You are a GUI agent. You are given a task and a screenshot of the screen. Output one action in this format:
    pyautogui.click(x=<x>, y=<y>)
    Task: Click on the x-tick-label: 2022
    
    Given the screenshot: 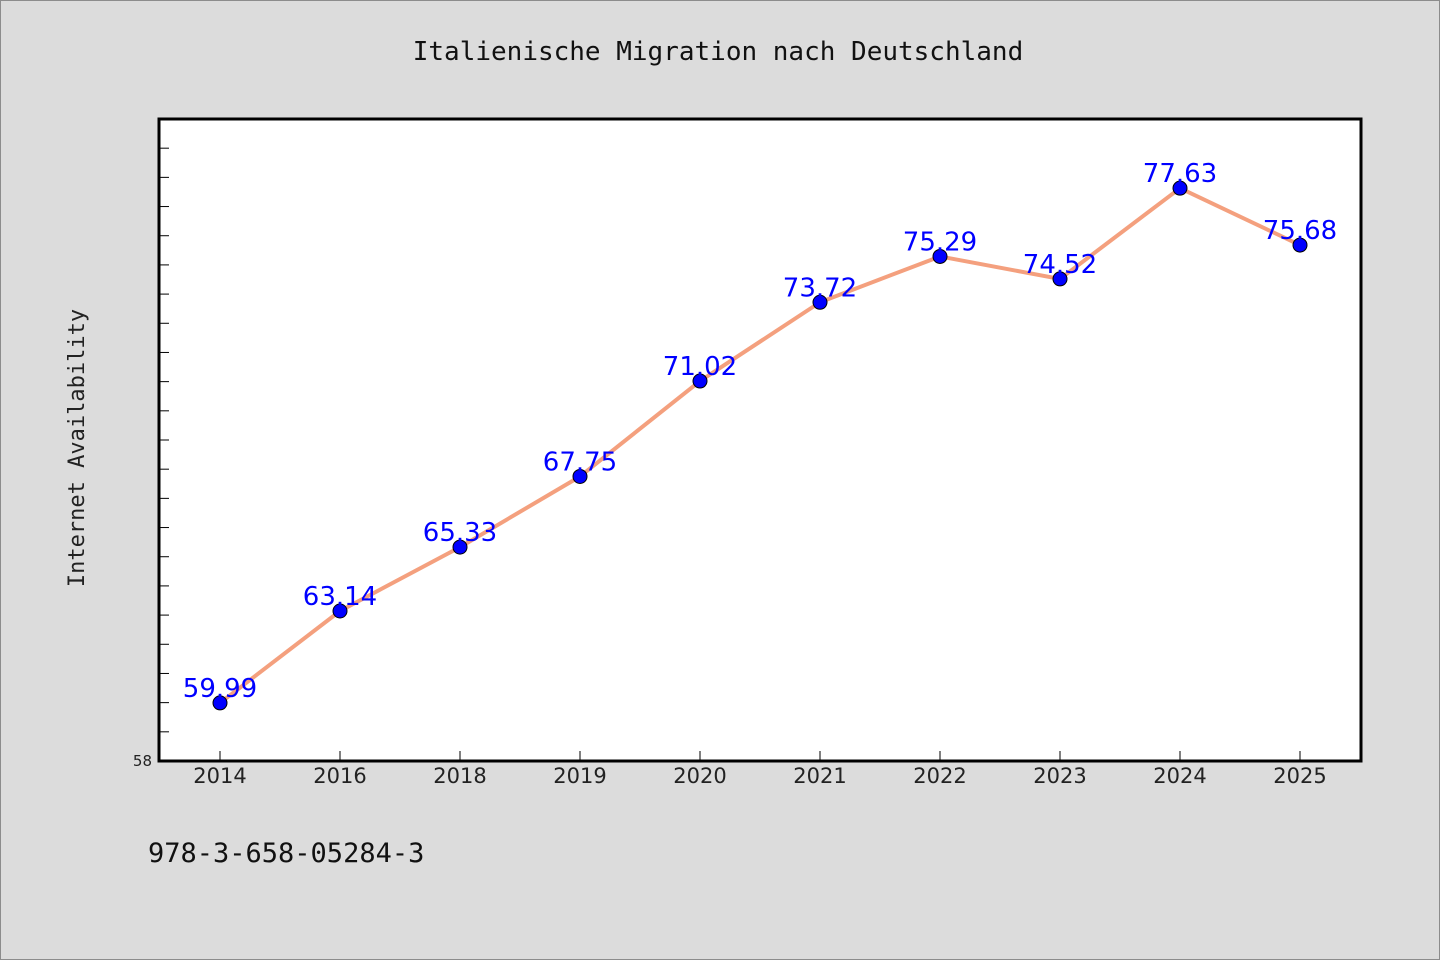 What is the action you would take?
    pyautogui.click(x=939, y=776)
    